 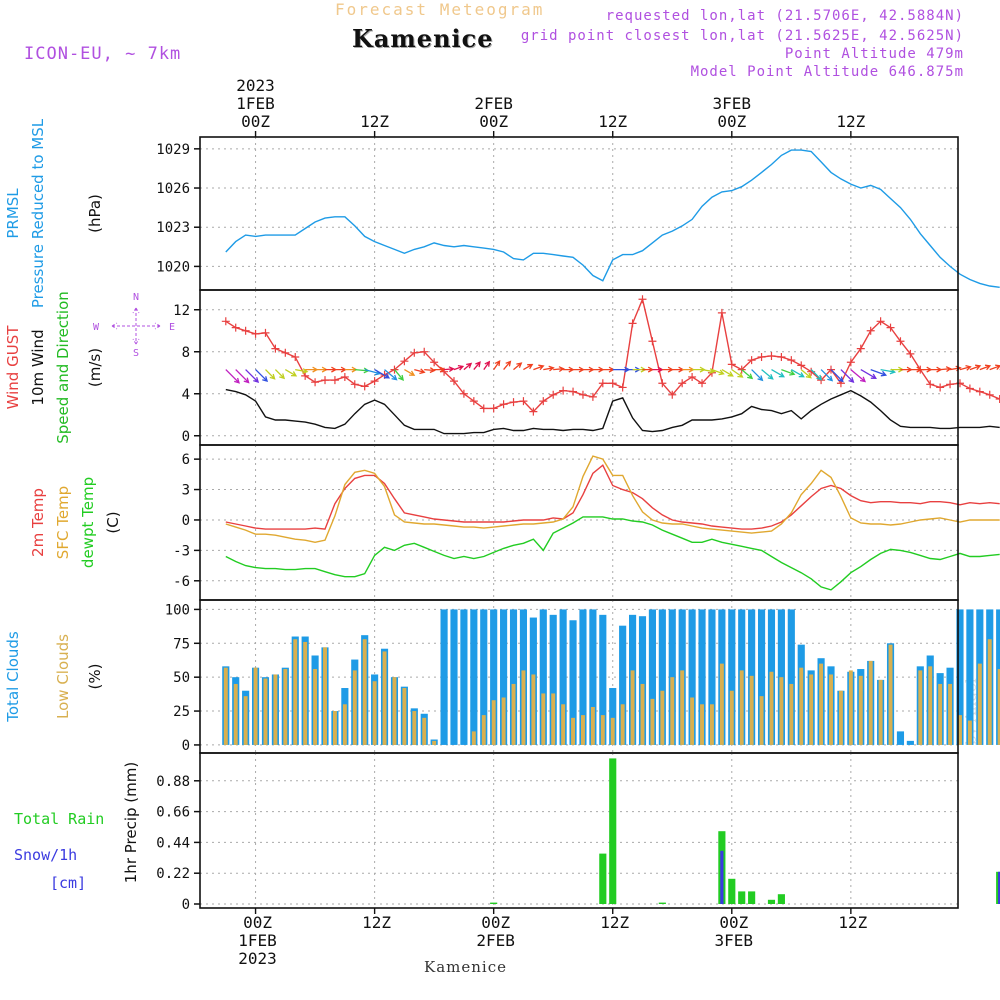 What do you see at coordinates (63, 367) in the screenshot?
I see `y-label-wind-2: Speed and Direction` at bounding box center [63, 367].